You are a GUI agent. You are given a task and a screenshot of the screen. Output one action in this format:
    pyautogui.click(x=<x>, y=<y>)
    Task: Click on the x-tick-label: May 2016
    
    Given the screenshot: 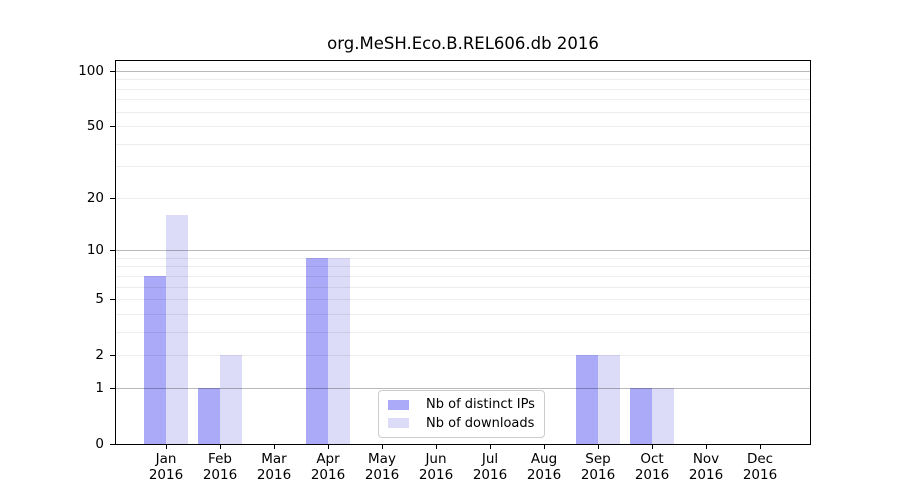 What is the action you would take?
    pyautogui.click(x=382, y=467)
    